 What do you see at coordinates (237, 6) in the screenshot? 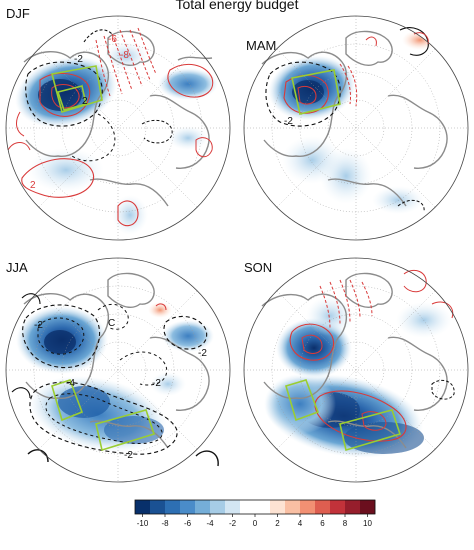
I see `page-title: Total energy budget` at bounding box center [237, 6].